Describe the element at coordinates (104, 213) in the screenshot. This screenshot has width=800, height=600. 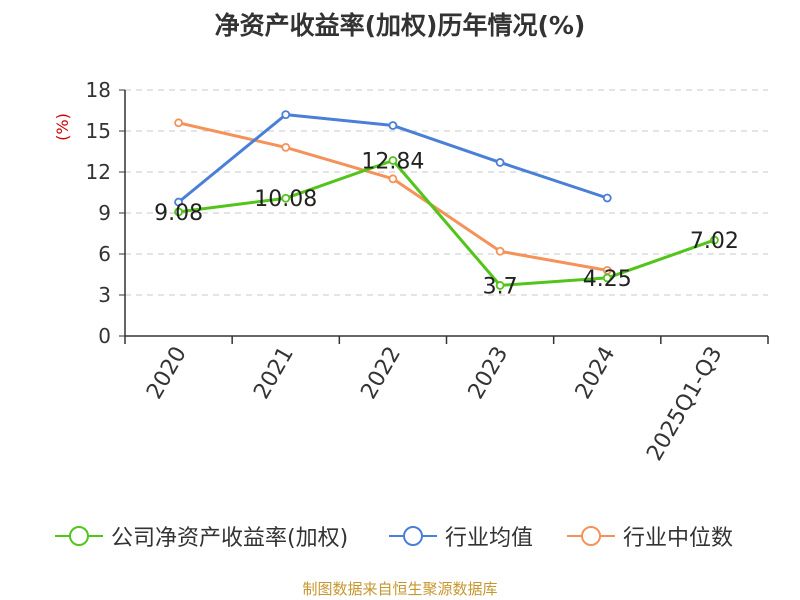
I see `y-tick-label-9: 9` at that location.